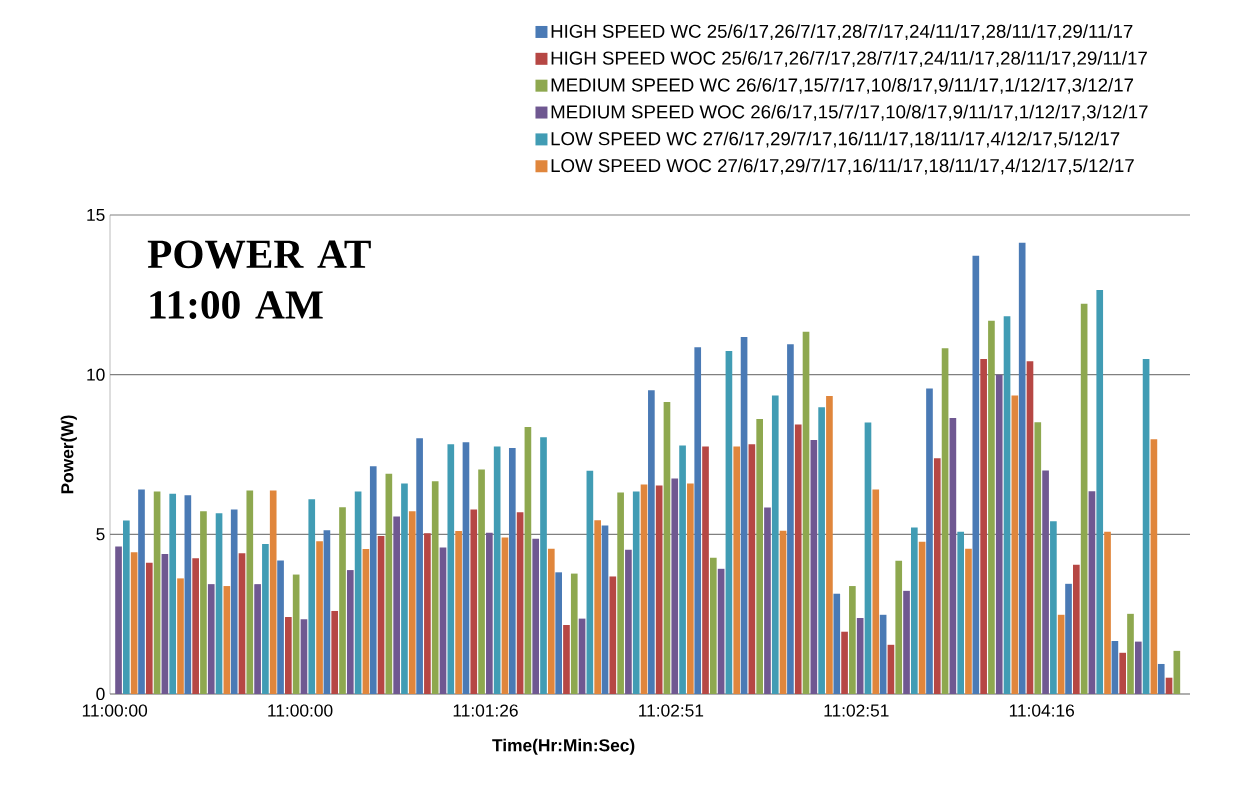  What do you see at coordinates (835, 139) in the screenshot?
I see `legend-label: LOW SPEED WC 27/6/17,29/7/17,16/11/17,18/11/17,4/12/17,5/12/17` at bounding box center [835, 139].